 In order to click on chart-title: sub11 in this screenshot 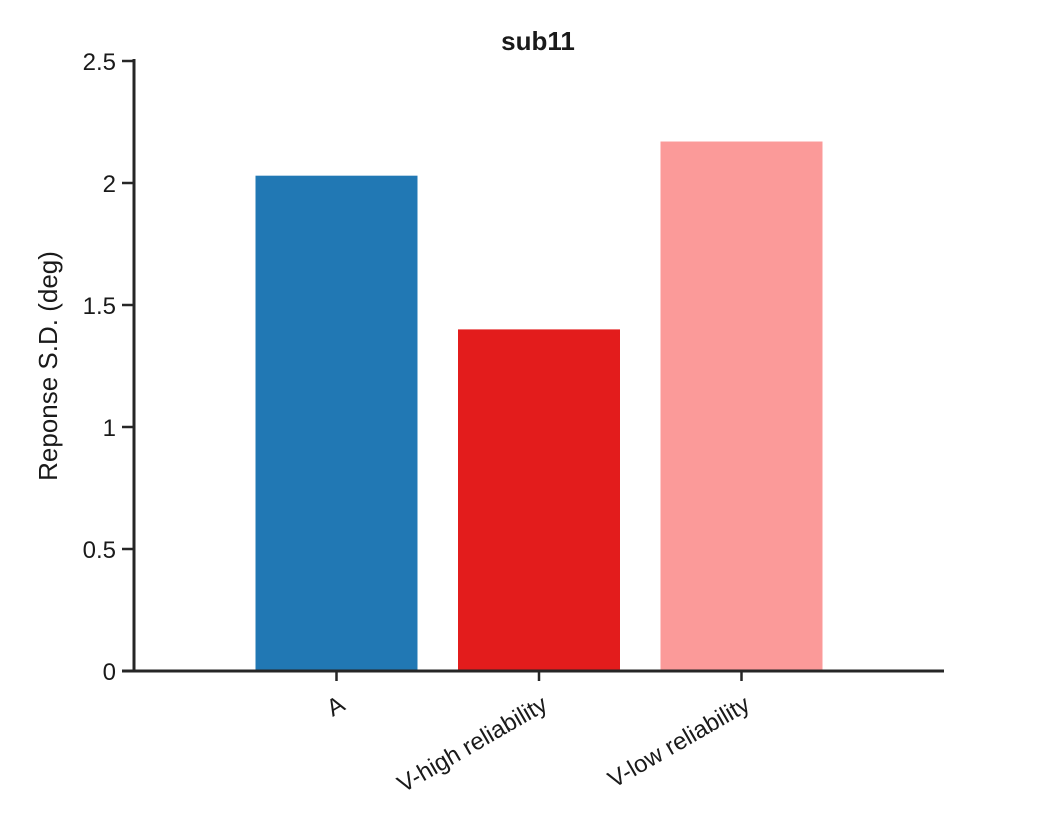, I will do `click(538, 41)`.